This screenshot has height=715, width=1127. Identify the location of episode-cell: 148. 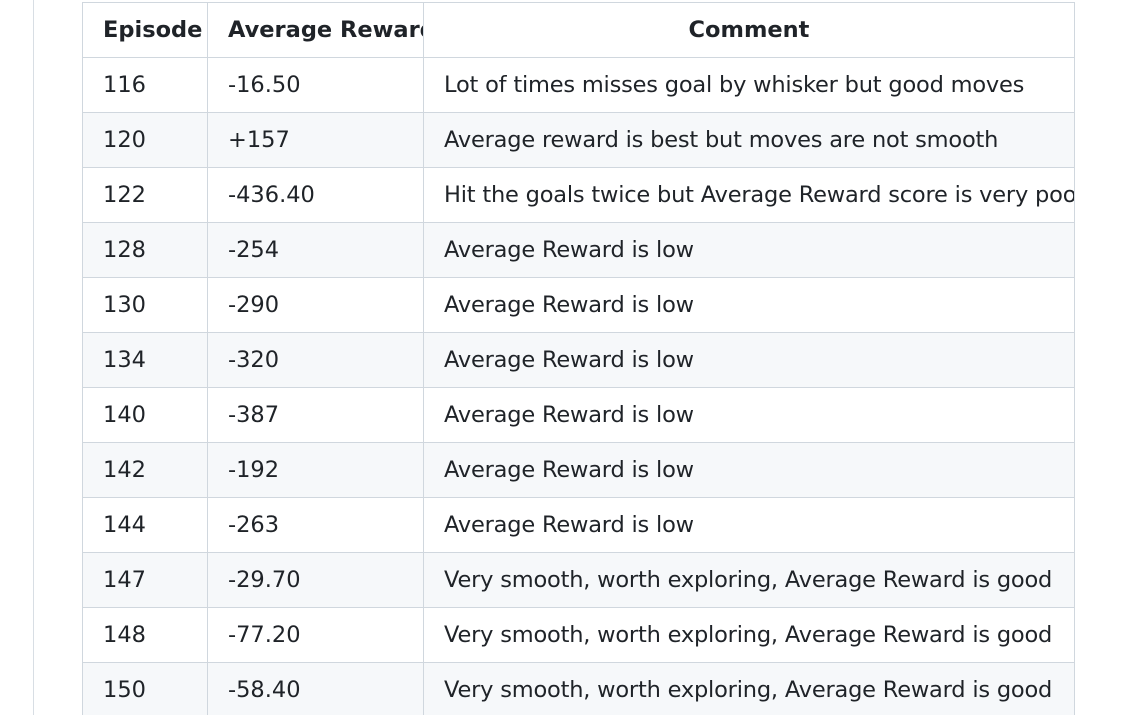
(145, 635).